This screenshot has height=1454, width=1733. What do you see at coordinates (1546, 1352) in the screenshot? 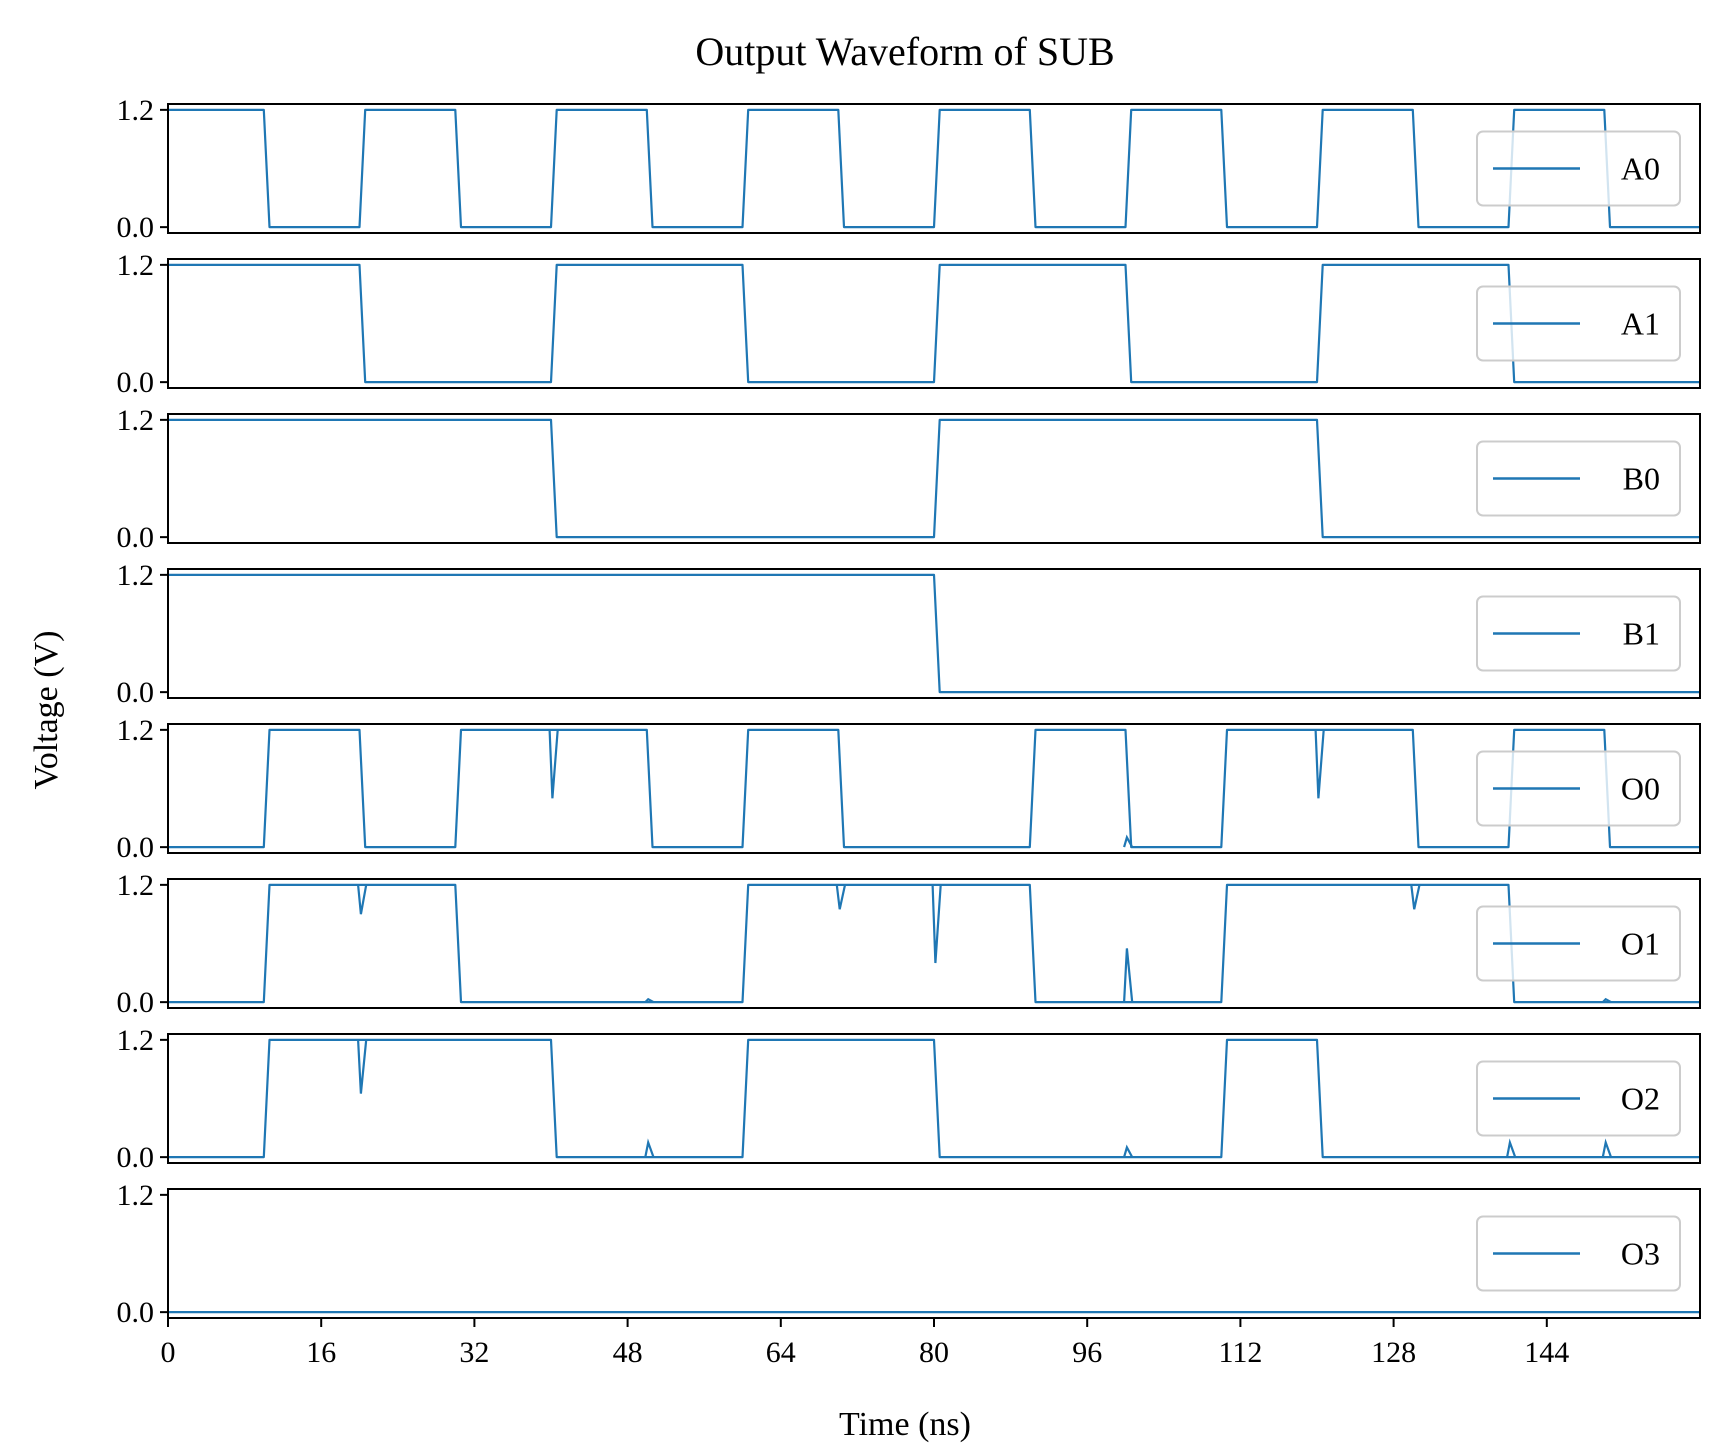
I see `x-tick-label: 144` at bounding box center [1546, 1352].